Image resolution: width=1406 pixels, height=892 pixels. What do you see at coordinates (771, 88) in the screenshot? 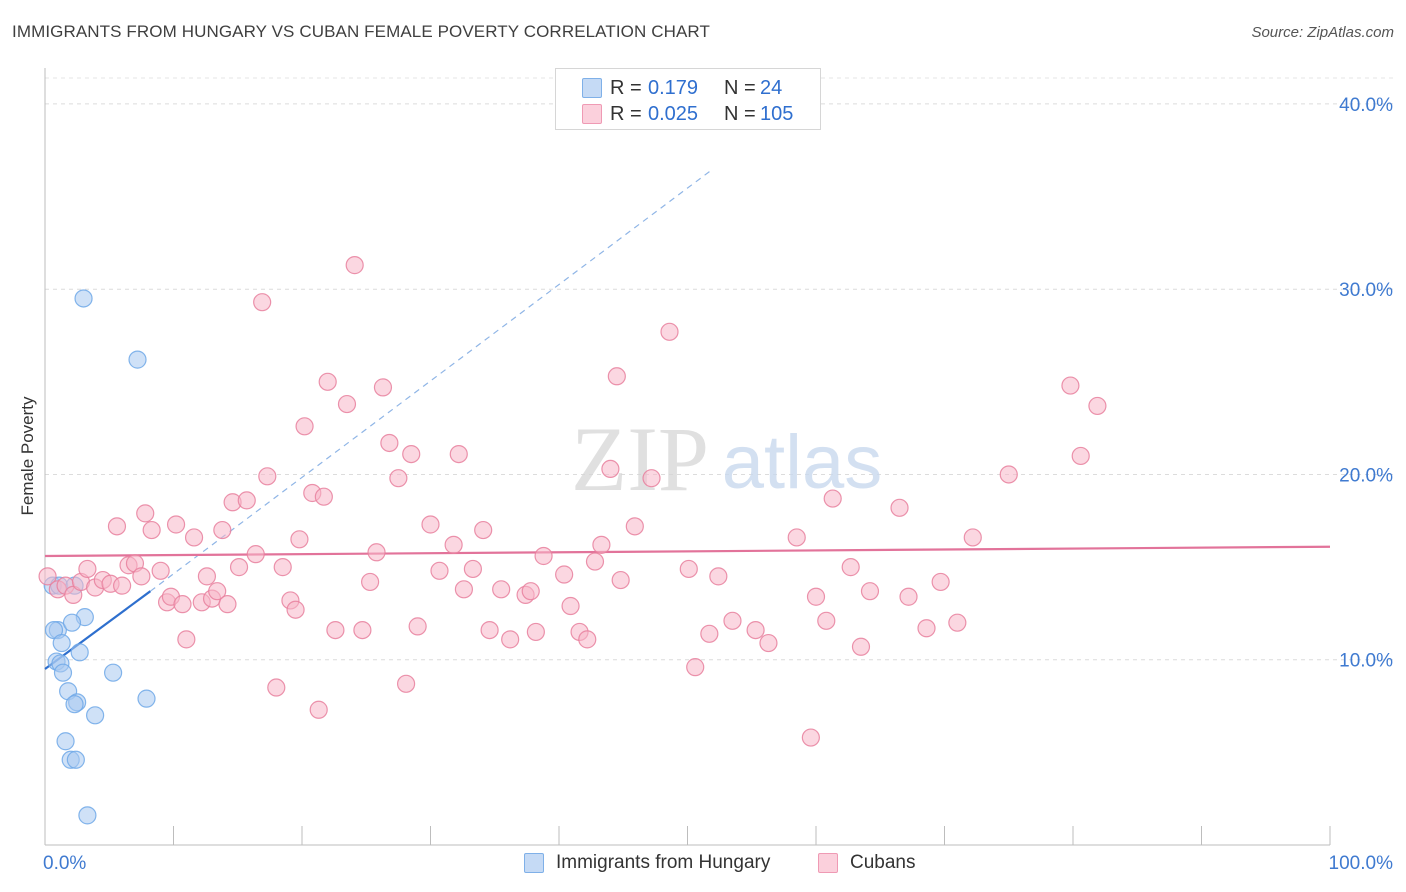
I see `legend-n-value: 24` at bounding box center [771, 88].